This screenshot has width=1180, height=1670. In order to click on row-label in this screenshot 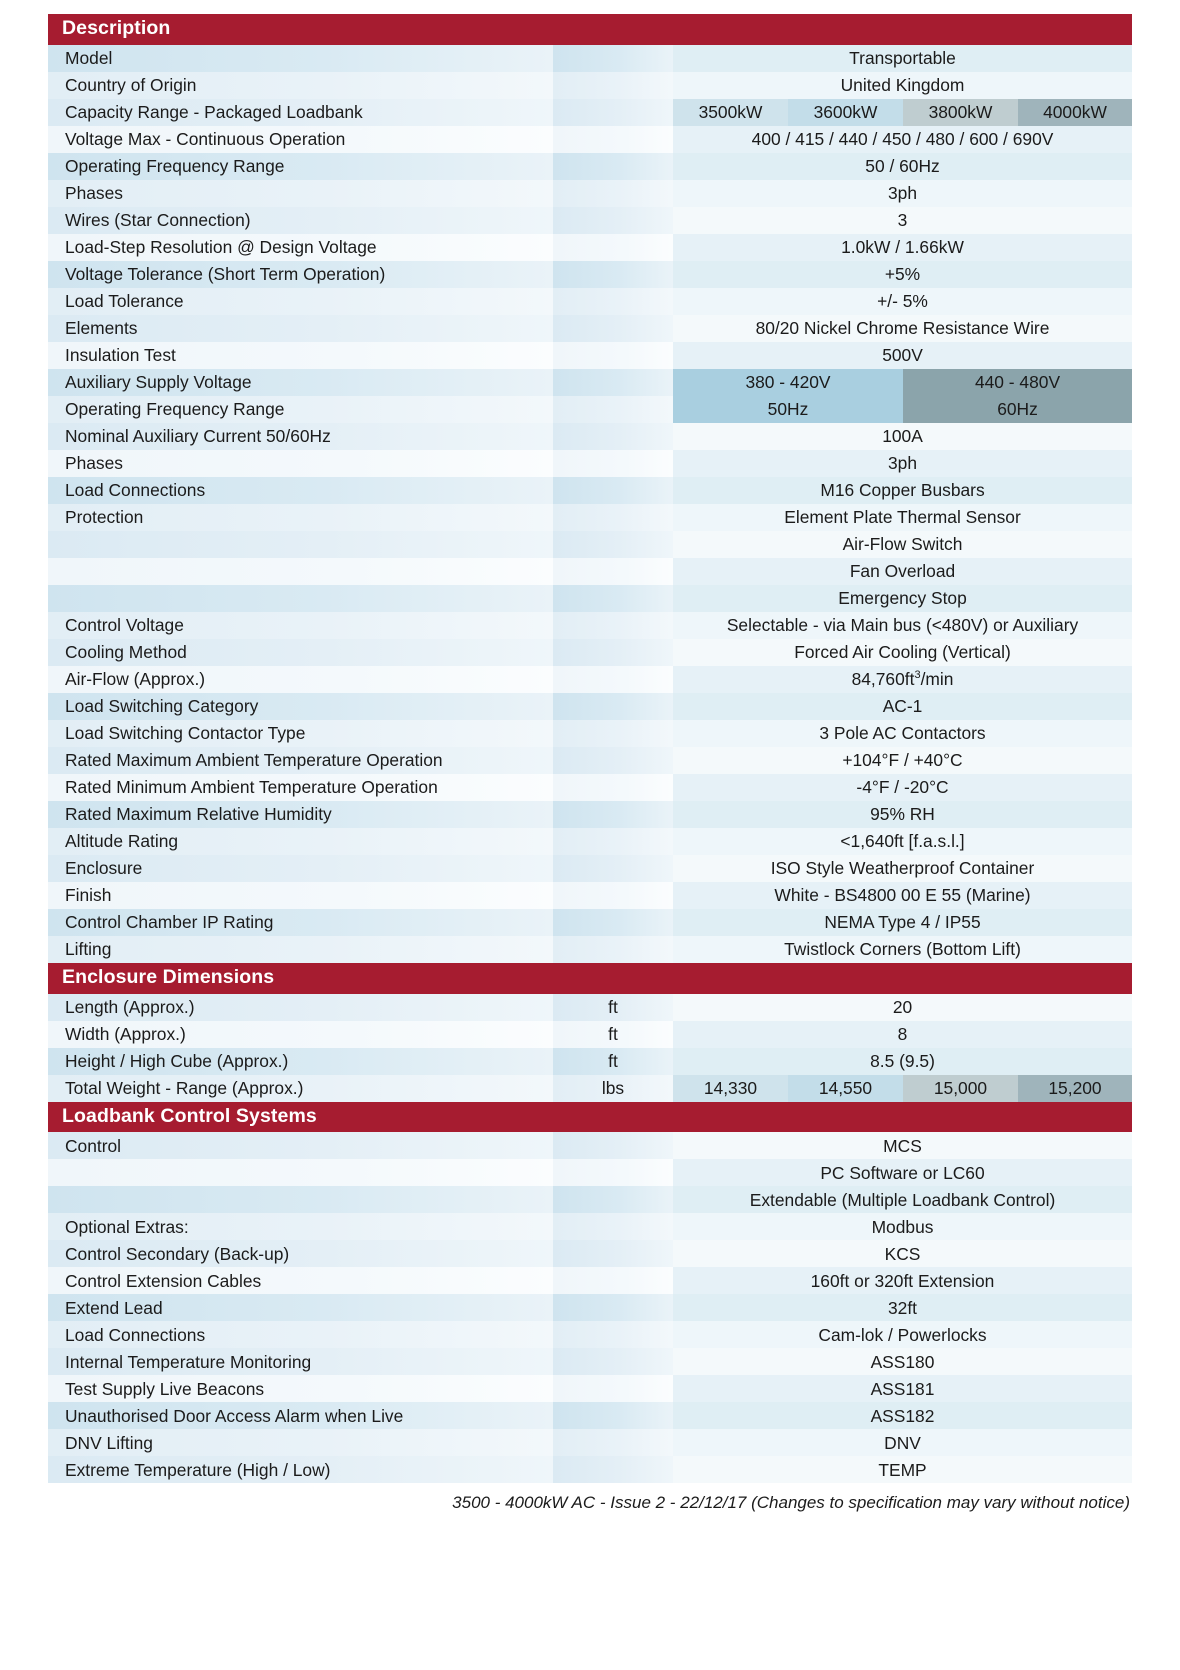, I will do `click(300, 598)`.